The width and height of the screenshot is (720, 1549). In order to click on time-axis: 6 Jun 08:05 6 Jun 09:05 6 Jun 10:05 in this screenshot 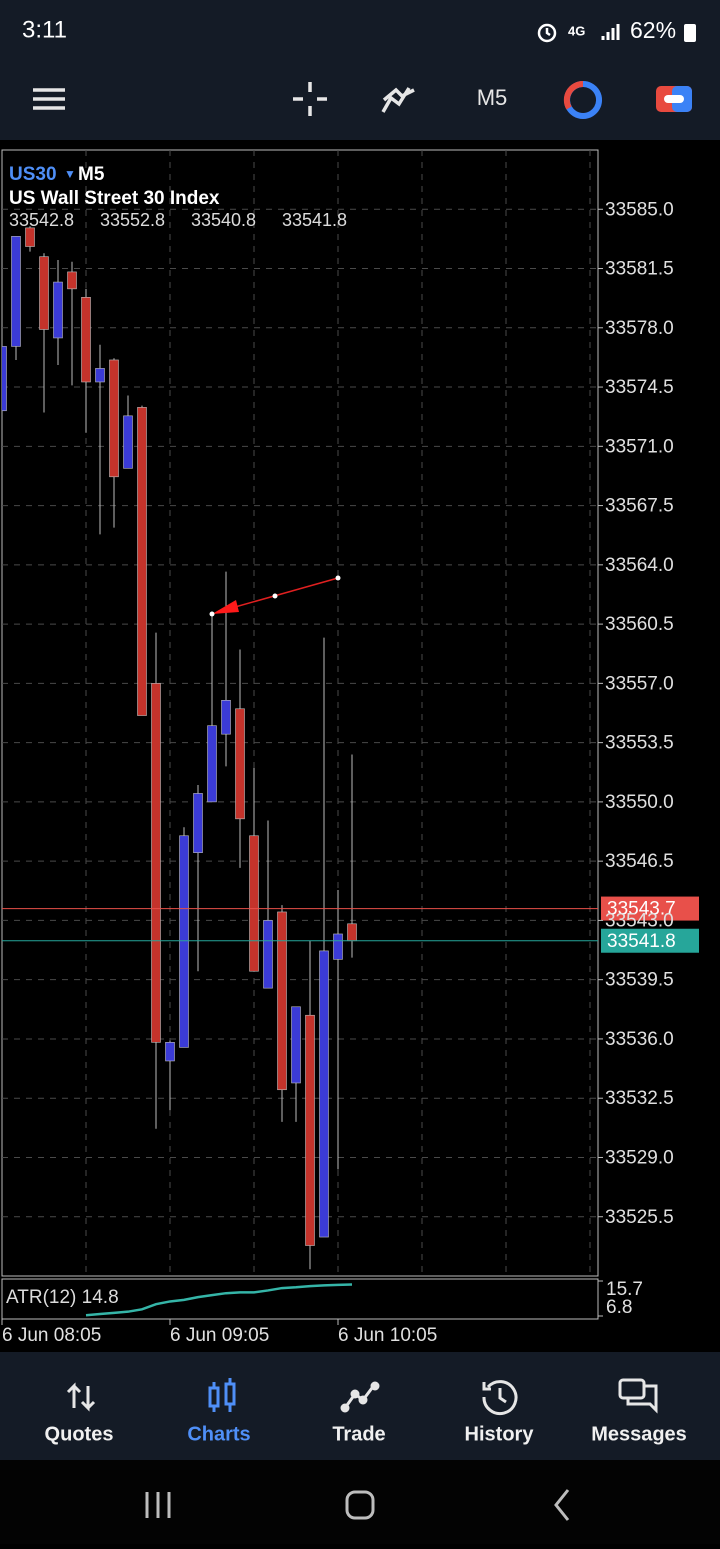, I will do `click(219, 1332)`.